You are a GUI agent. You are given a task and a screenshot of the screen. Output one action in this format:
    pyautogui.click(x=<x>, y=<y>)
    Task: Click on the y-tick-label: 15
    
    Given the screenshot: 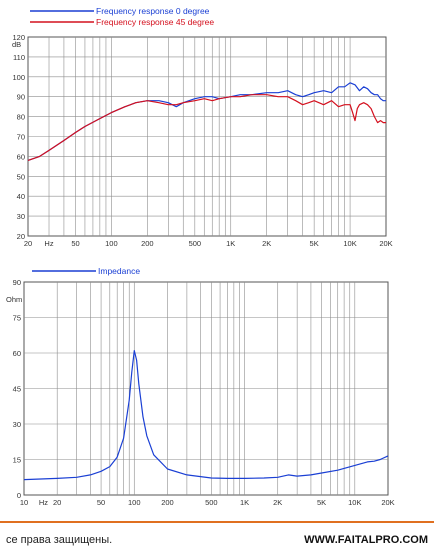 What is the action you would take?
    pyautogui.click(x=17, y=460)
    